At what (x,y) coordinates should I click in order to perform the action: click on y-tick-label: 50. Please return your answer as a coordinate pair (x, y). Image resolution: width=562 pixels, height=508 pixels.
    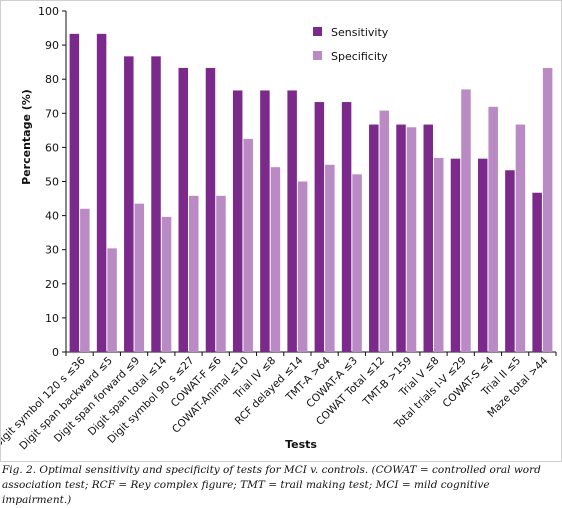
    Looking at the image, I should click on (52, 182).